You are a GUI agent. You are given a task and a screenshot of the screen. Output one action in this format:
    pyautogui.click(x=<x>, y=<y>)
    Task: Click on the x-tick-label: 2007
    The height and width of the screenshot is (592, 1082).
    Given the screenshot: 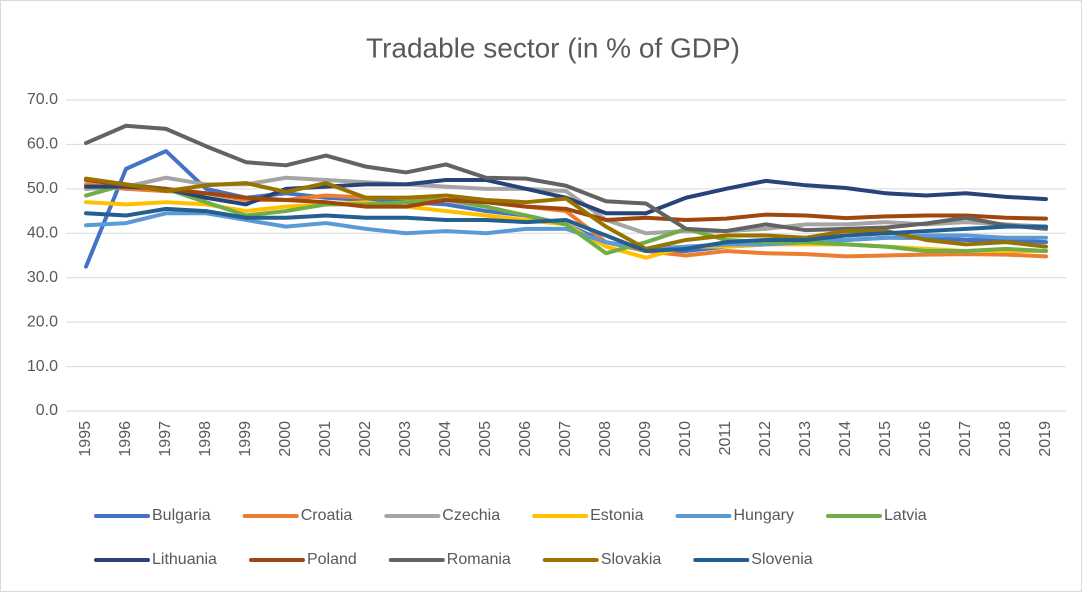 What is the action you would take?
    pyautogui.click(x=565, y=439)
    